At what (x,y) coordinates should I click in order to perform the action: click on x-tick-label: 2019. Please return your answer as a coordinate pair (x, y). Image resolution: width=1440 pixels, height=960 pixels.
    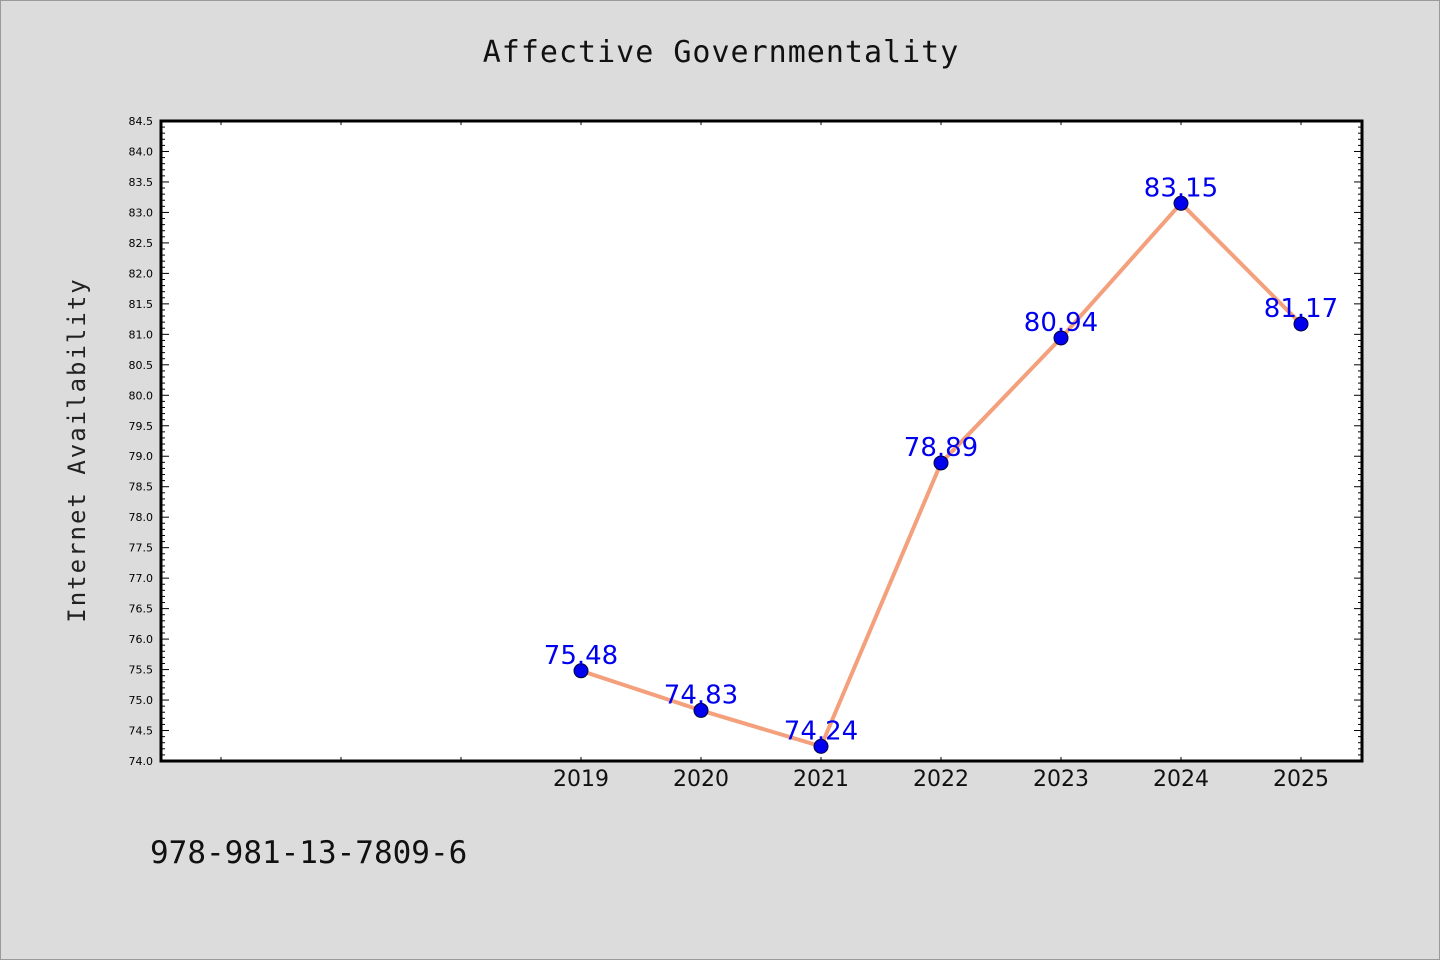
    Looking at the image, I should click on (581, 779).